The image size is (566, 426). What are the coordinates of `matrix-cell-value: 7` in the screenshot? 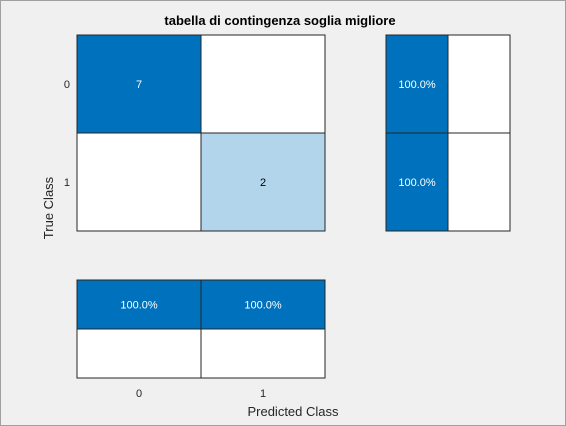 It's located at (139, 85).